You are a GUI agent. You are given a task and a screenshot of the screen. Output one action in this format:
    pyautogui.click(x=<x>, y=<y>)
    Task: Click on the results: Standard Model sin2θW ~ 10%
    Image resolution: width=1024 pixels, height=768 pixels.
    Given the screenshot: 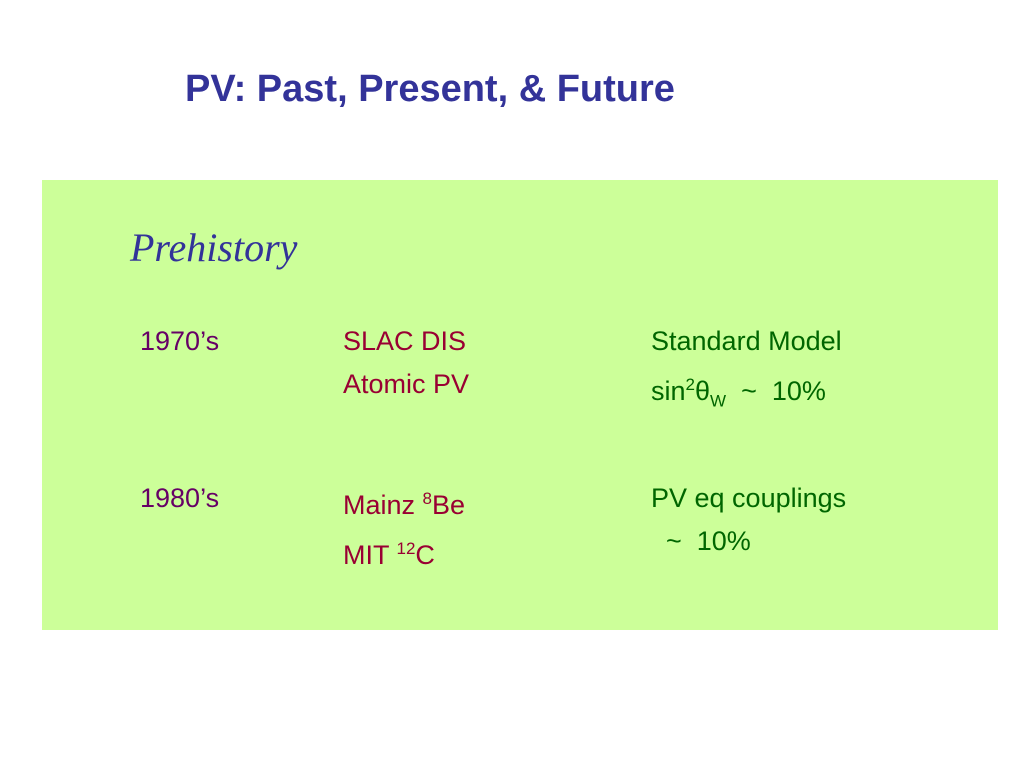 What is the action you would take?
    pyautogui.click(x=746, y=371)
    